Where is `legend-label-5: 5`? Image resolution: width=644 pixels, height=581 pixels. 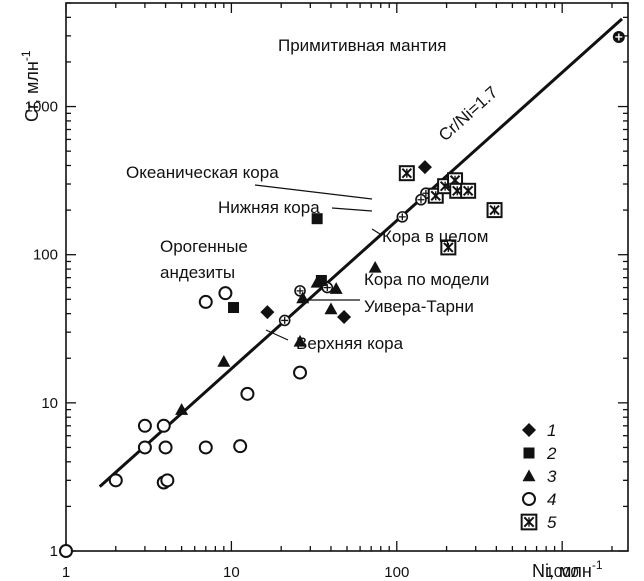
legend-label-5: 5 is located at coordinates (552, 522).